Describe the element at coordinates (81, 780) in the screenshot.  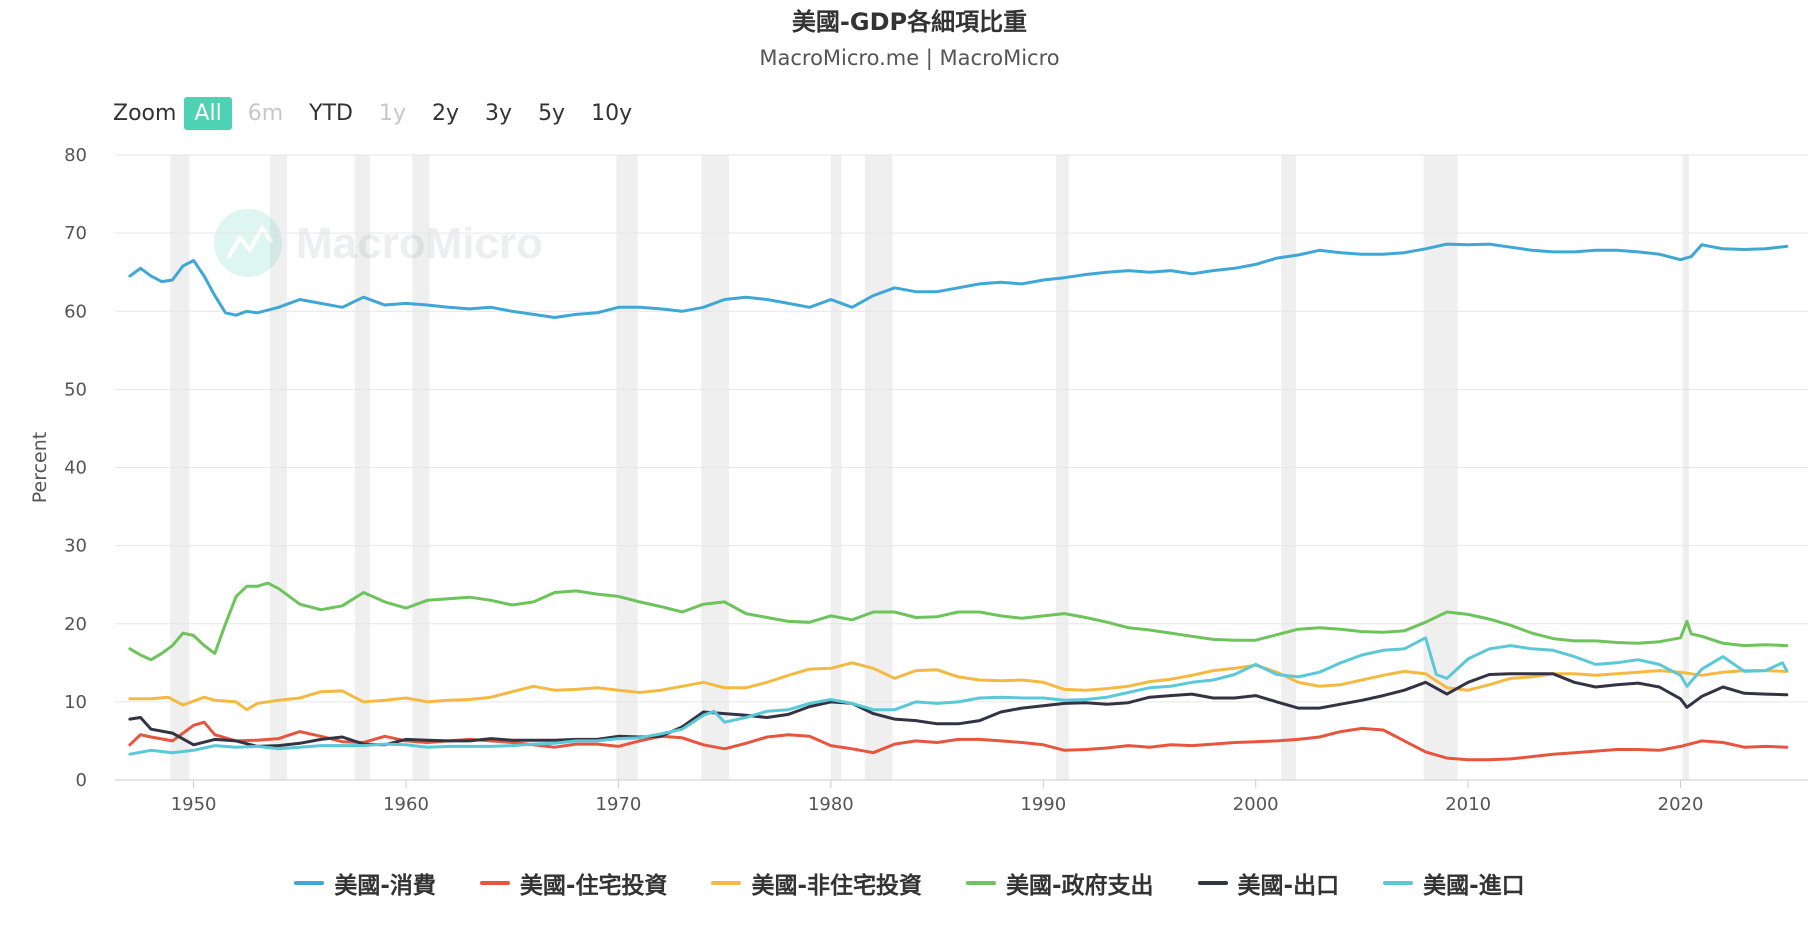
I see `y-tick-label: 0` at that location.